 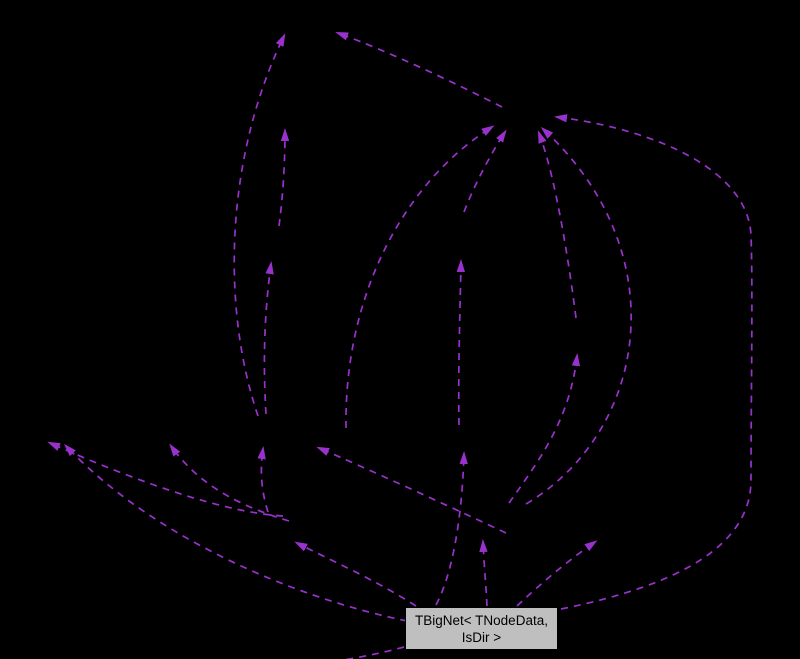 What do you see at coordinates (263, 479) in the screenshot?
I see `edge-m1-to-l3` at bounding box center [263, 479].